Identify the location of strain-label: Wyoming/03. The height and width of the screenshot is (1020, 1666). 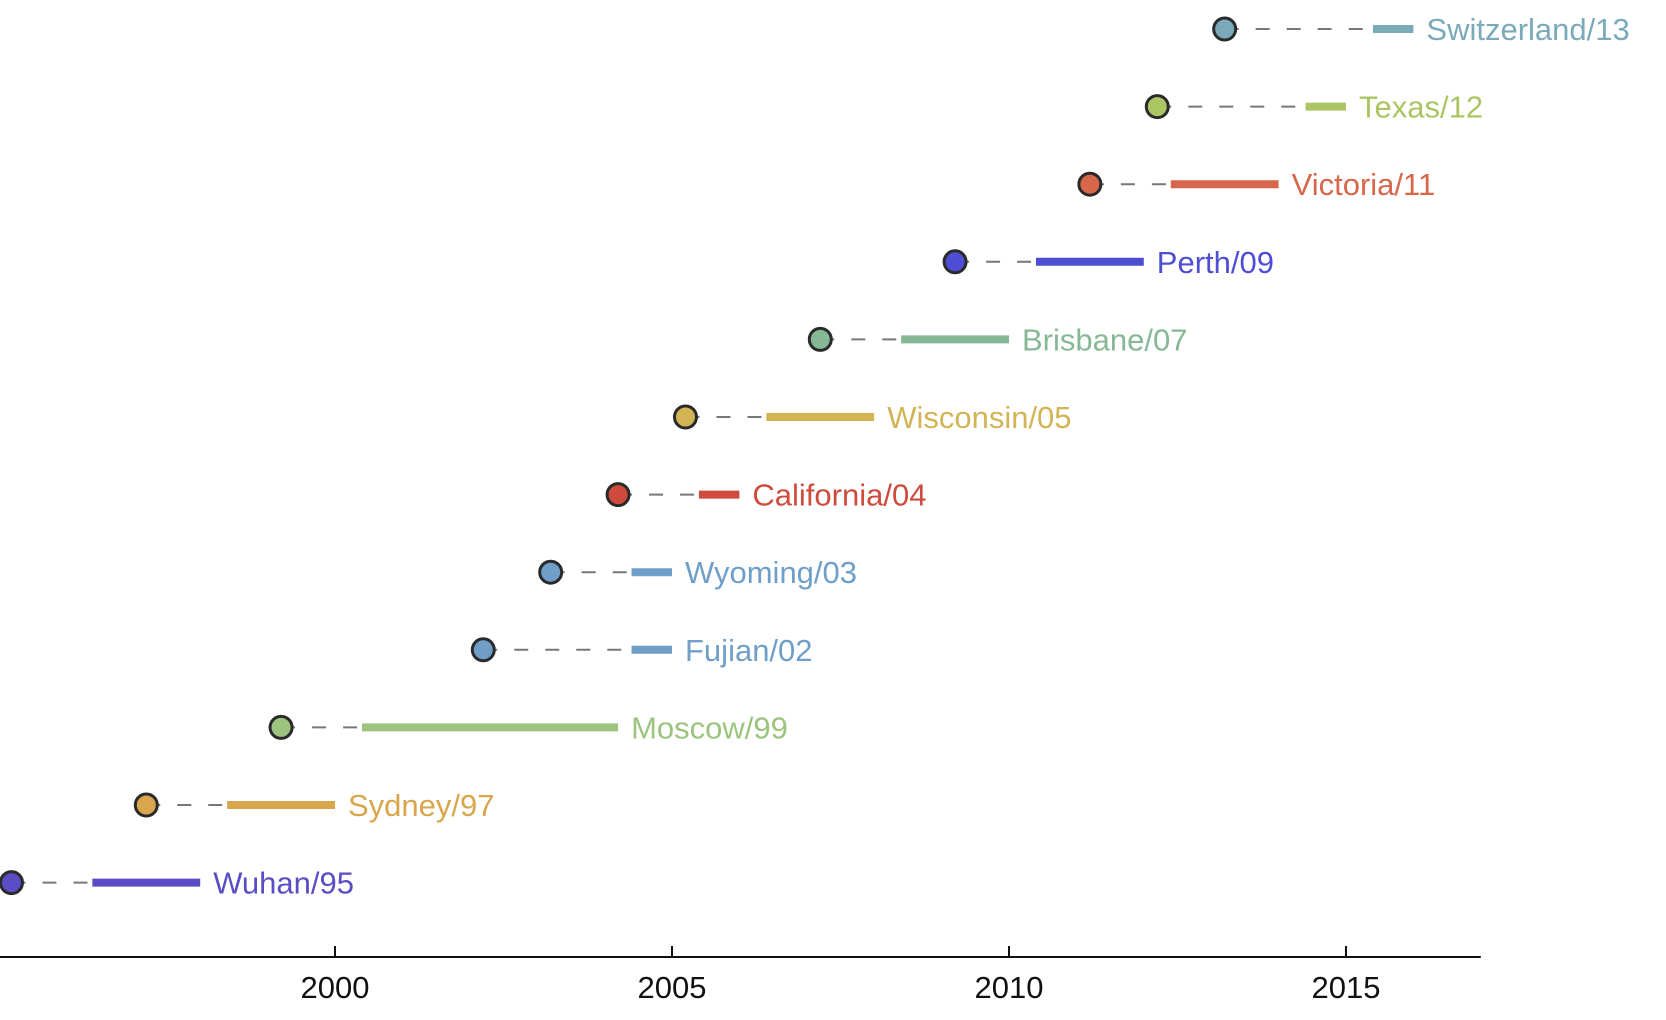
(771, 572).